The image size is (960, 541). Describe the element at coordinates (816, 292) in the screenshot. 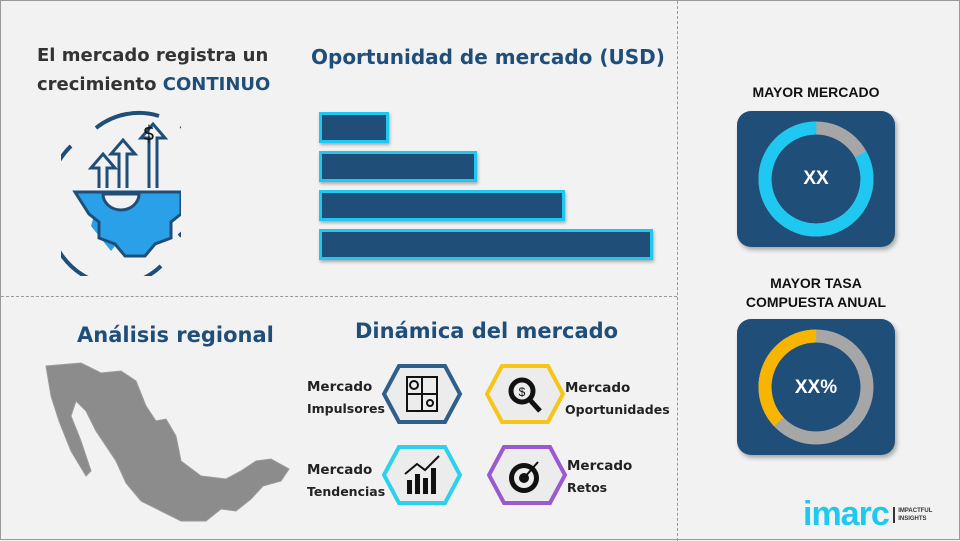

I see `cagr-label: MAYOR TASA COMPUESTA ANUAL` at that location.